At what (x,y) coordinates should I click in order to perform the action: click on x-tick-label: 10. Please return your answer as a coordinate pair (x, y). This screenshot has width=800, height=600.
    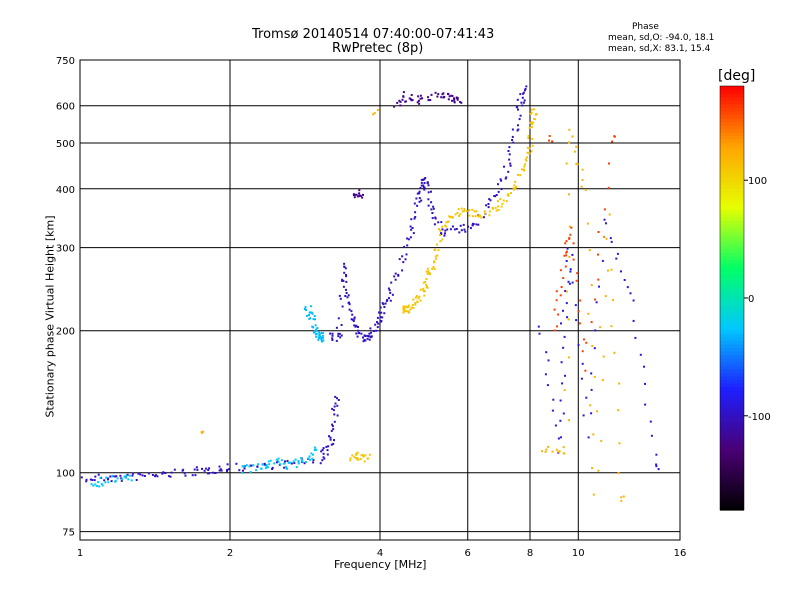
    Looking at the image, I should click on (578, 553).